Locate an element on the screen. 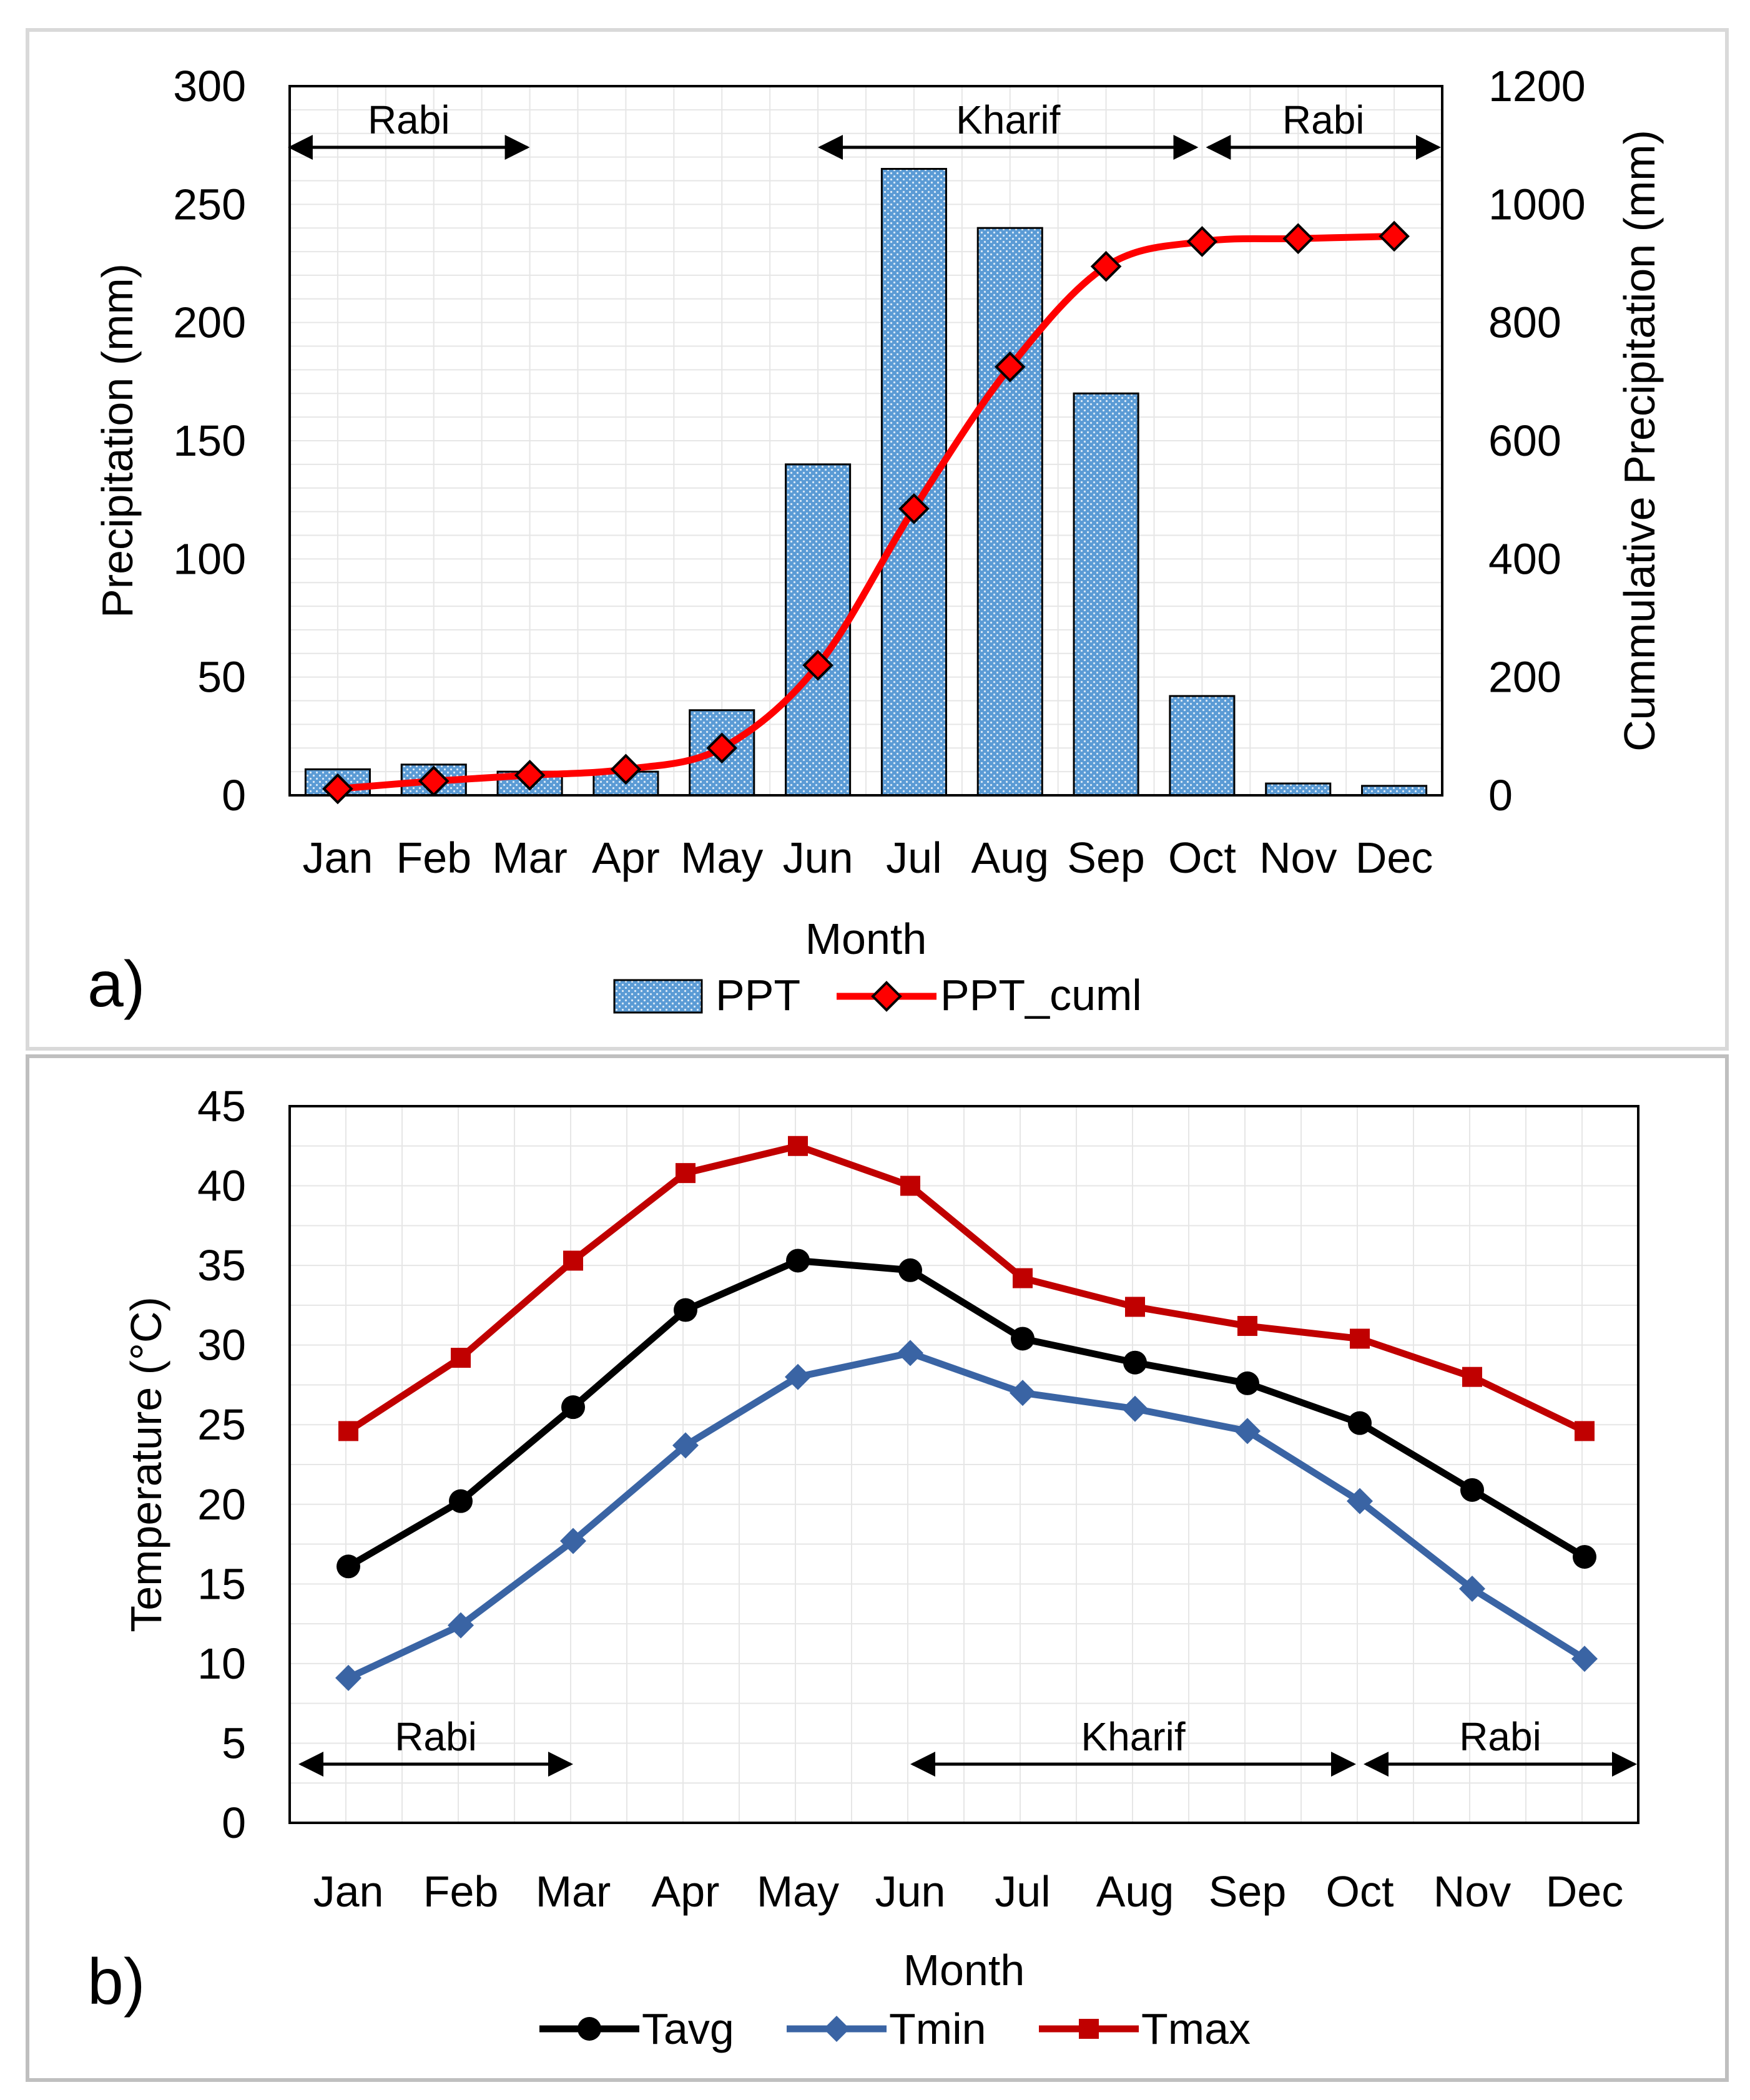 The image size is (1750, 2100). y2-tick-label: 200 is located at coordinates (1524, 678).